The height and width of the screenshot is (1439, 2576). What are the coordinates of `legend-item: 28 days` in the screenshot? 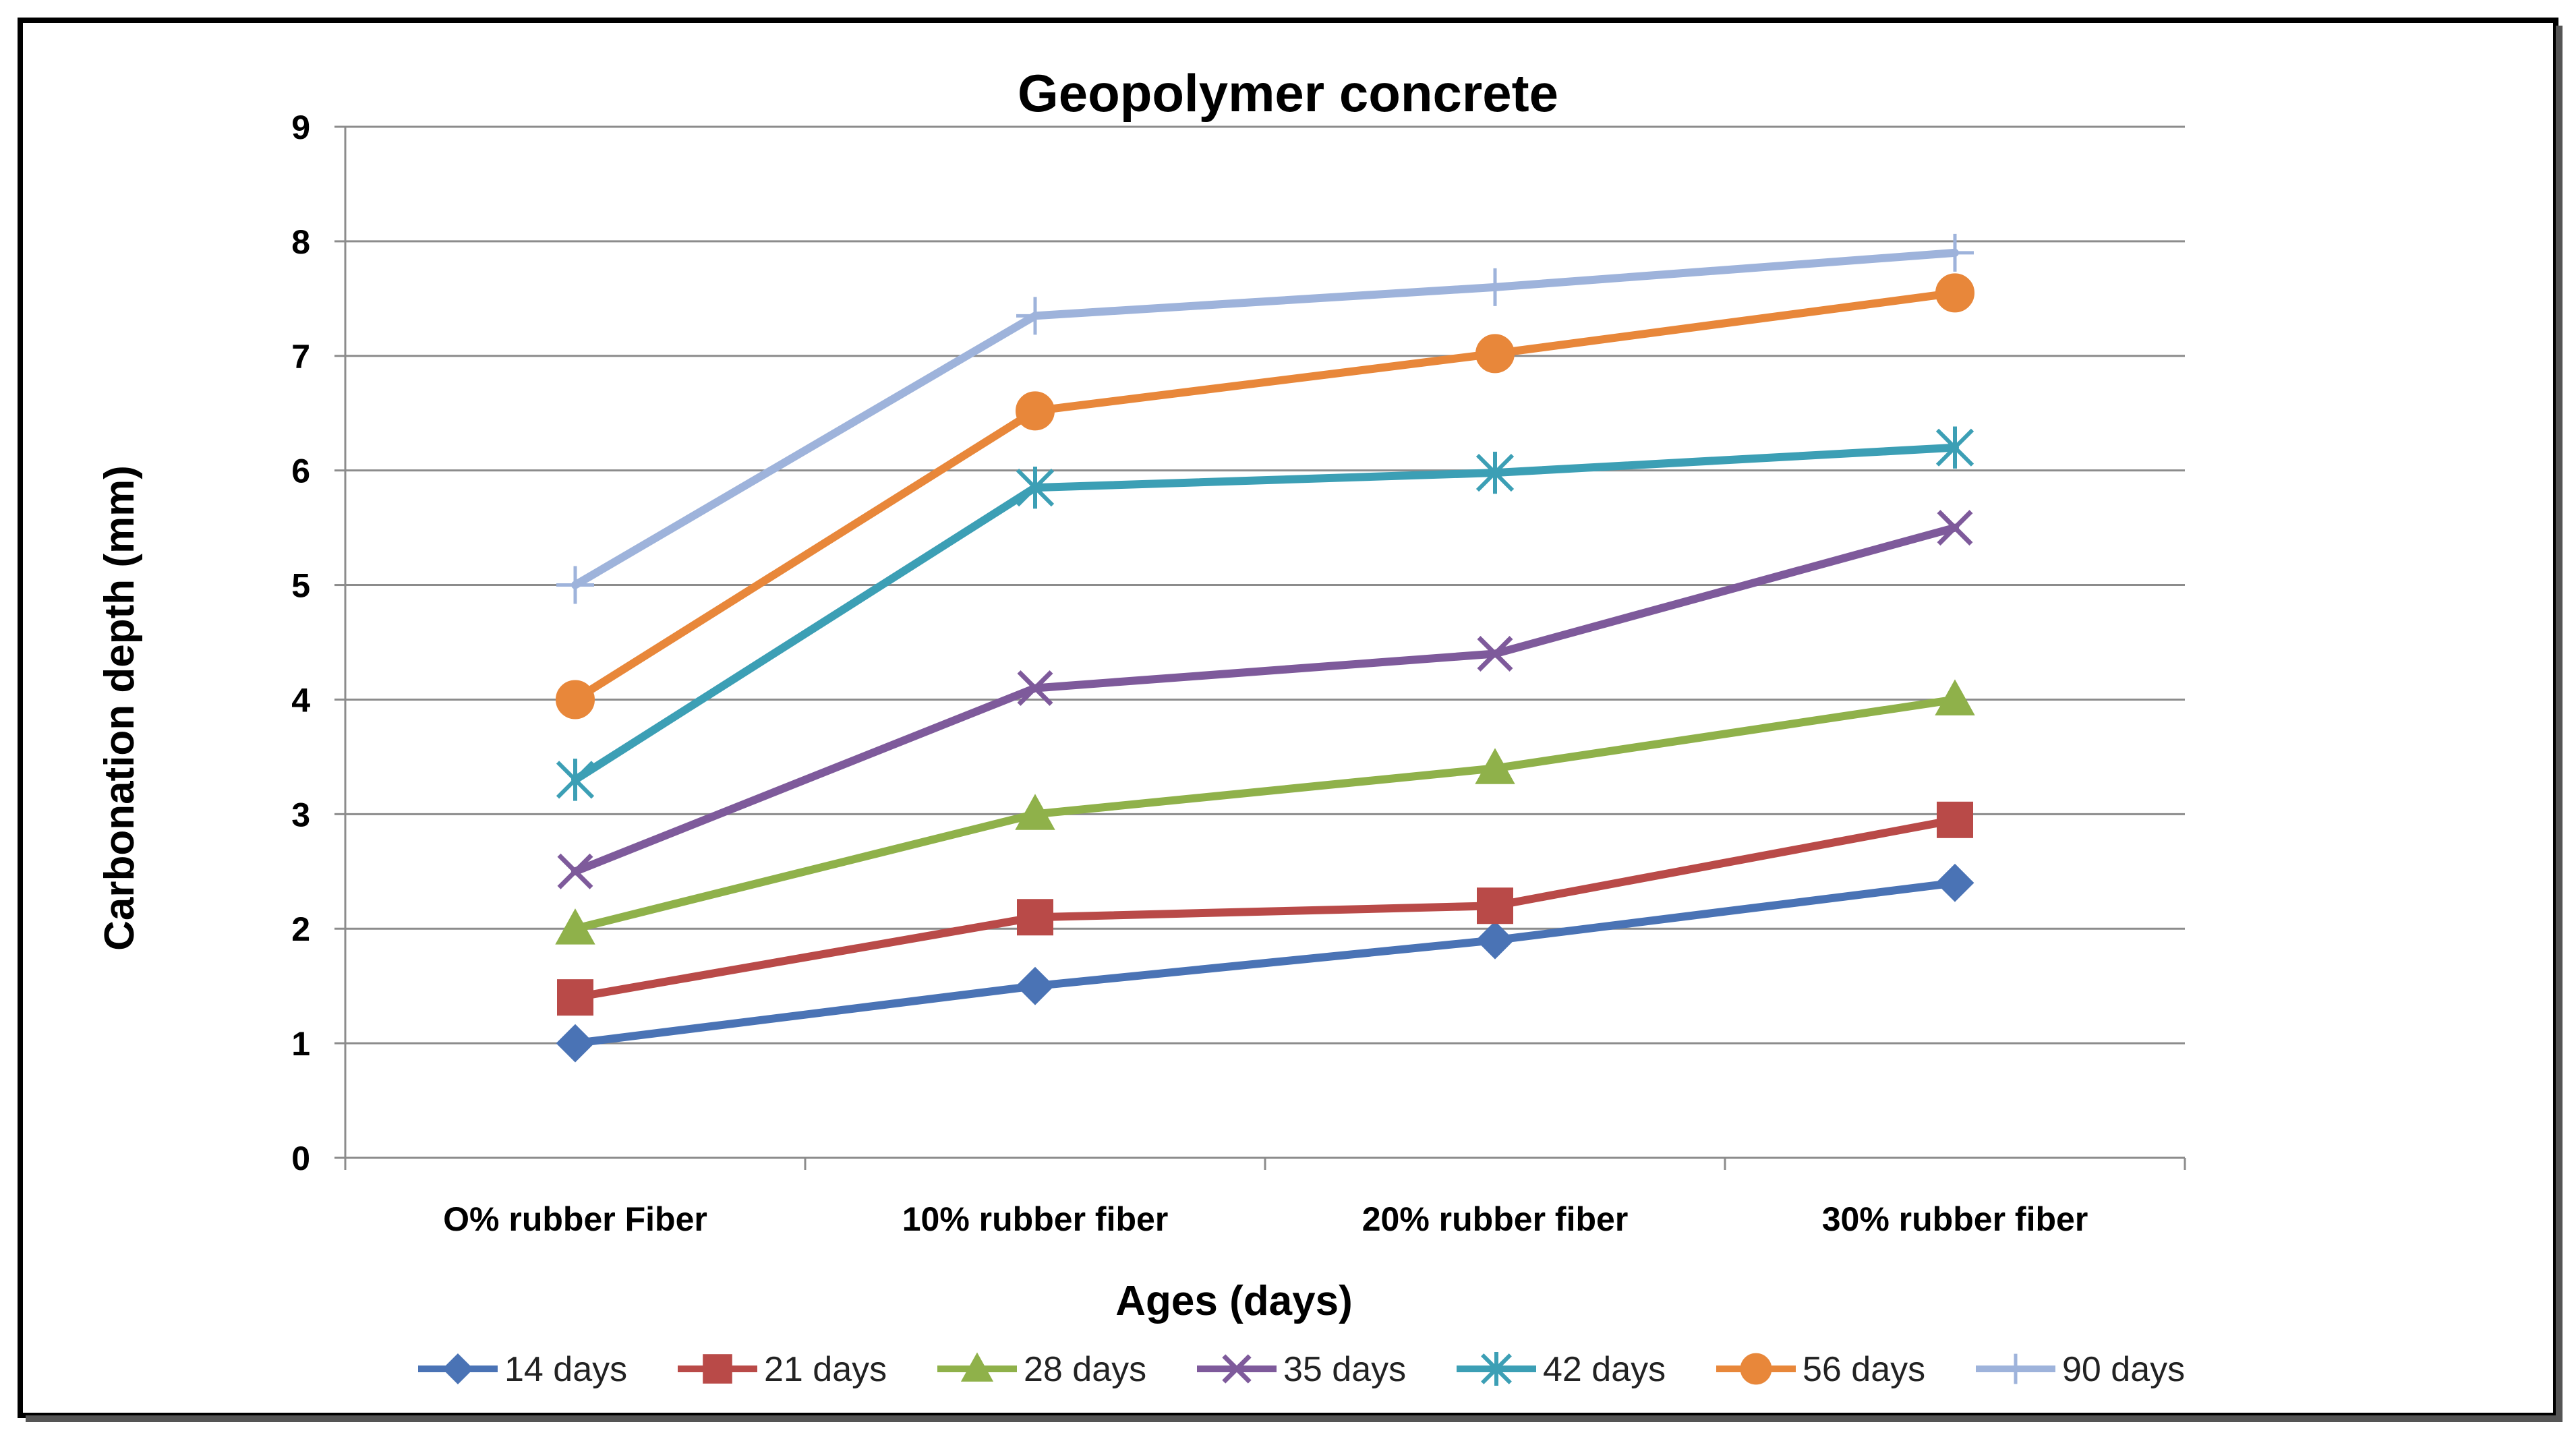 It's located at (1041, 1369).